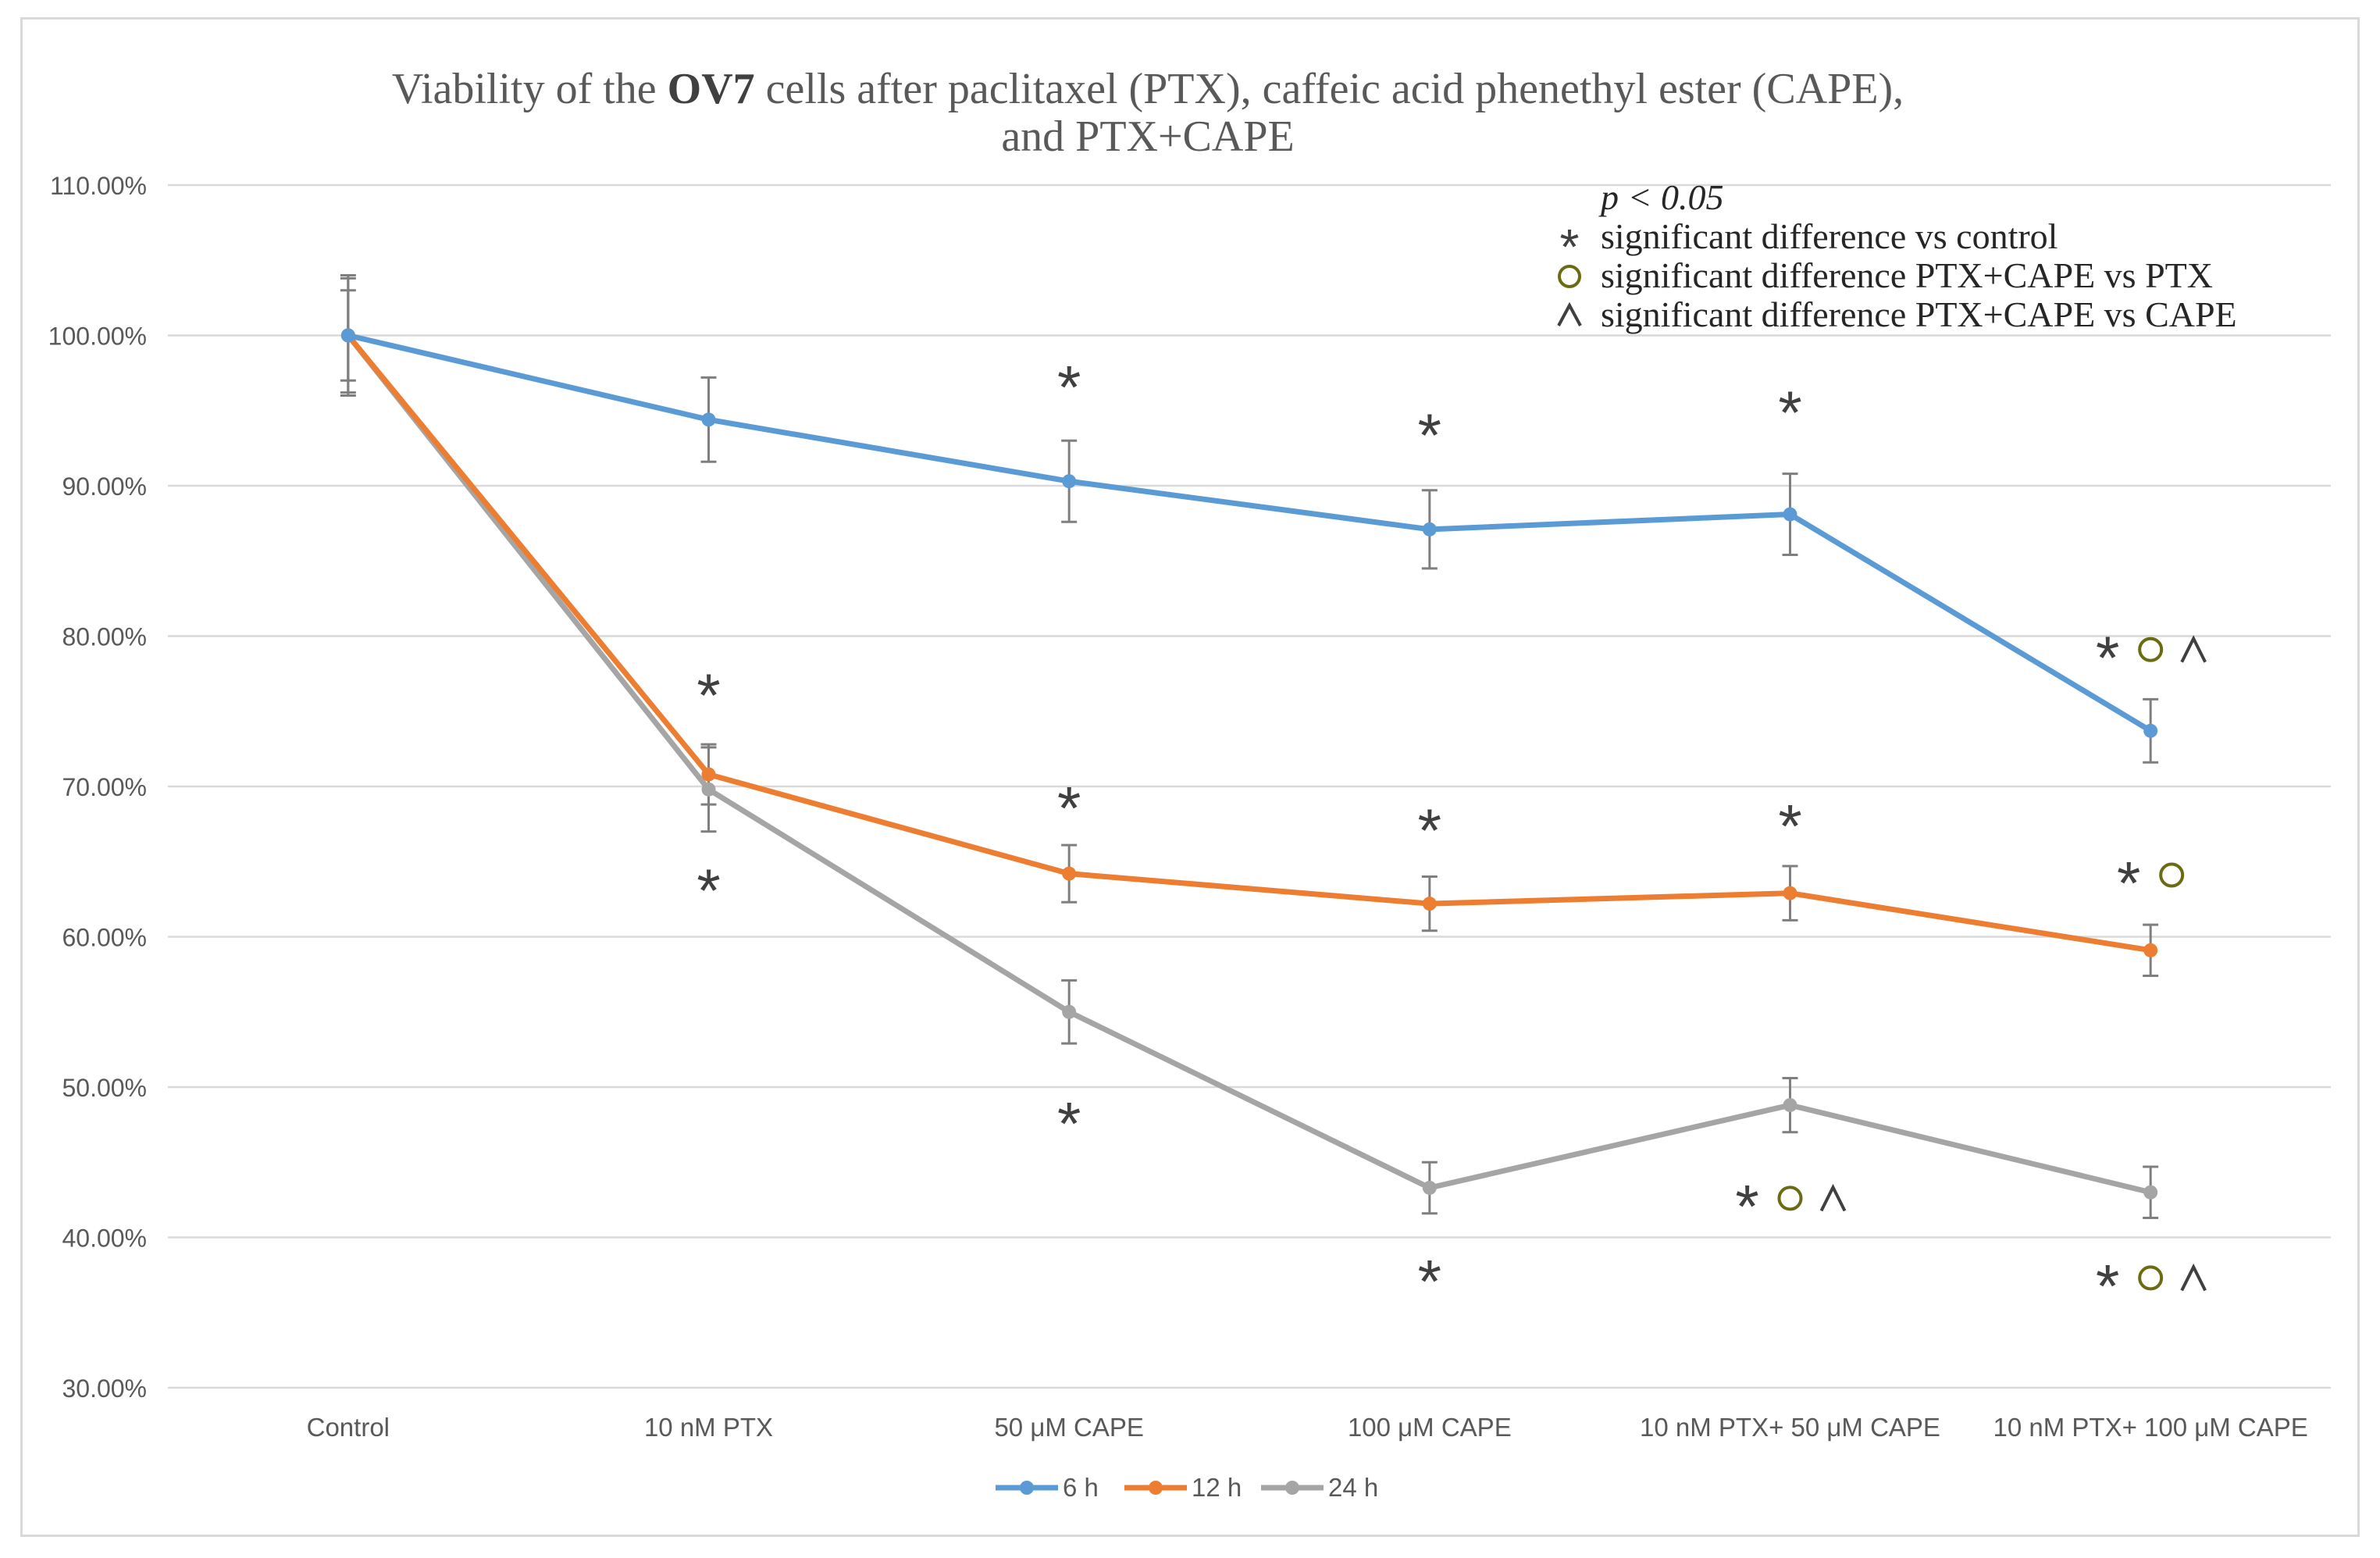 Image resolution: width=2380 pixels, height=1558 pixels. What do you see at coordinates (1569, 276) in the screenshot?
I see `annotation-circle` at bounding box center [1569, 276].